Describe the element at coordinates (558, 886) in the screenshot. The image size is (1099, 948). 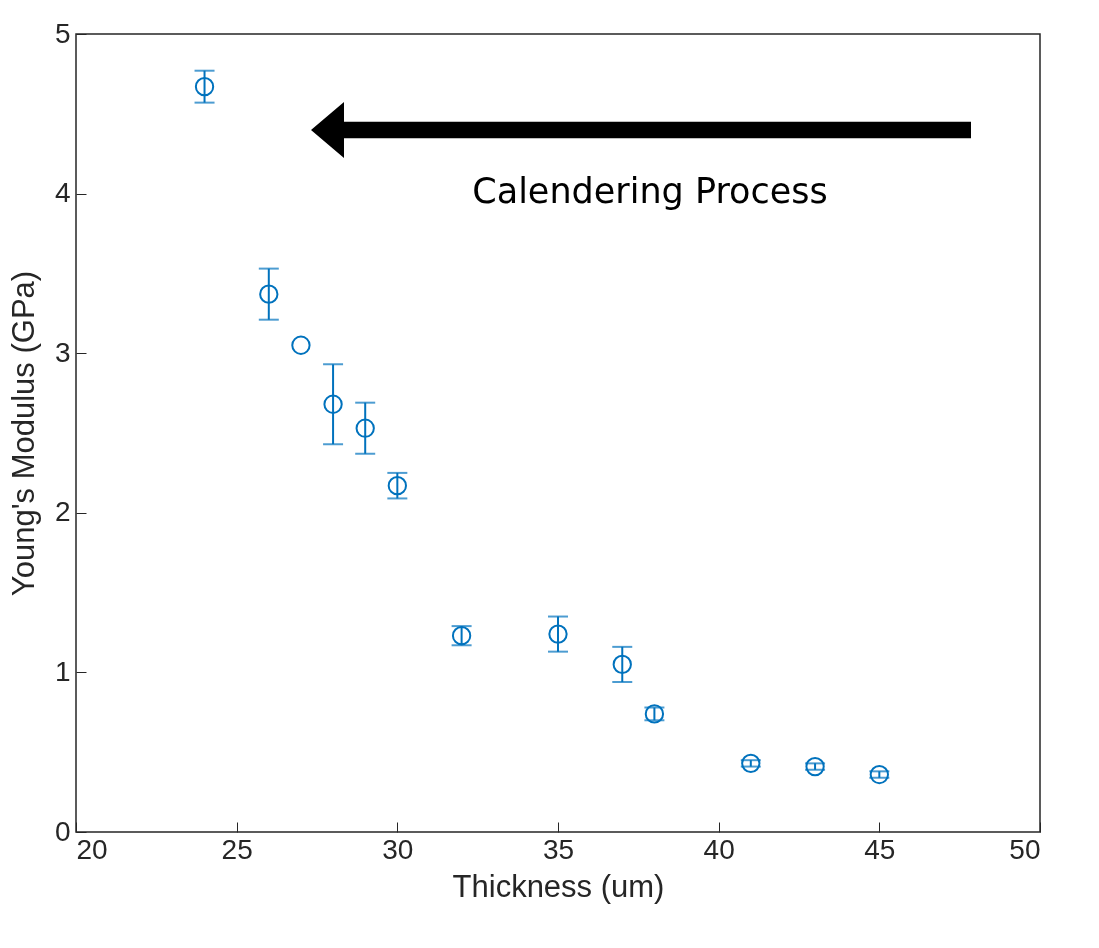
I see `x-axis-title: Thickness (um)` at that location.